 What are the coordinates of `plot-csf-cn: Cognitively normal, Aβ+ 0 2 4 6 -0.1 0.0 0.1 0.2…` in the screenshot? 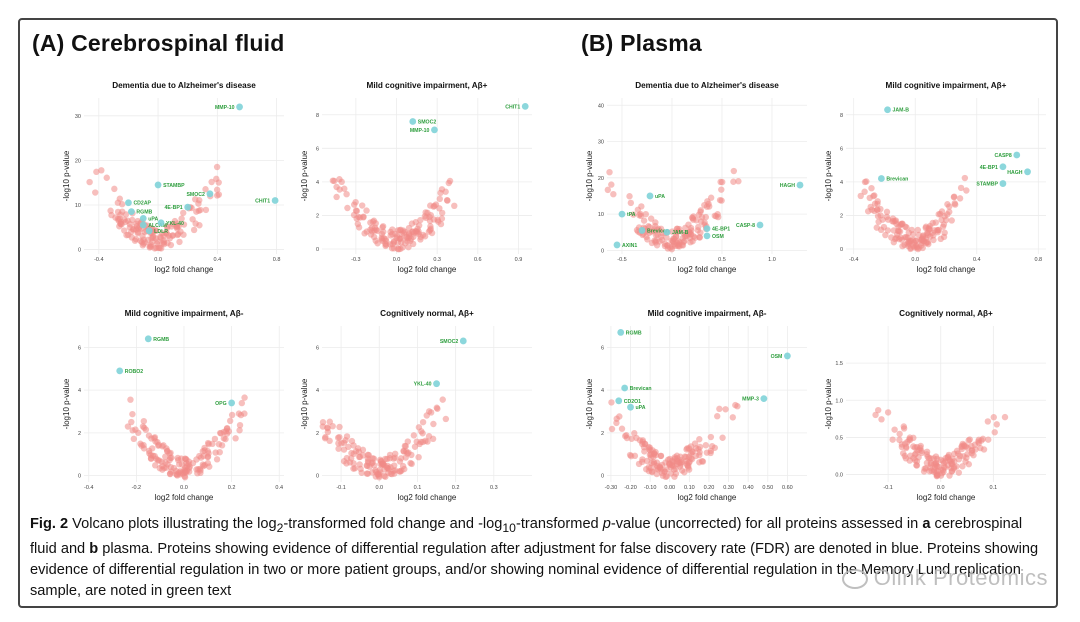 It's located at (418, 410).